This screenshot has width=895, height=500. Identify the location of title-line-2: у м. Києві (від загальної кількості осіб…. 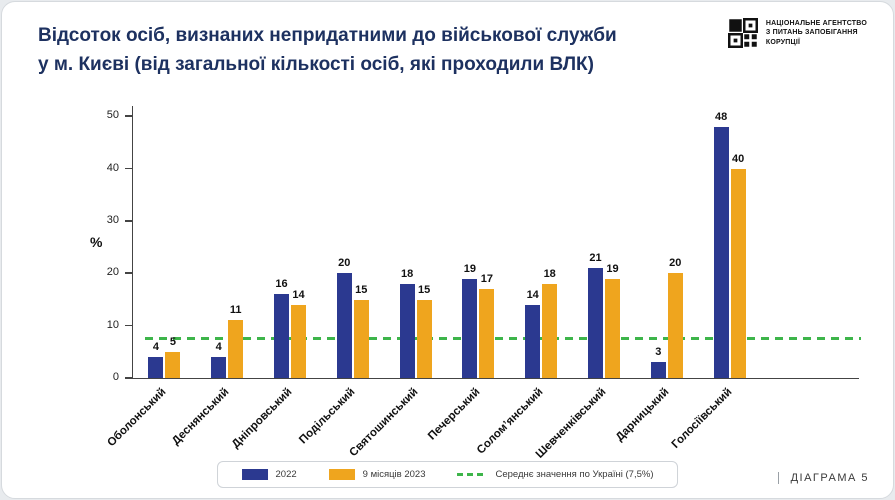
(316, 64).